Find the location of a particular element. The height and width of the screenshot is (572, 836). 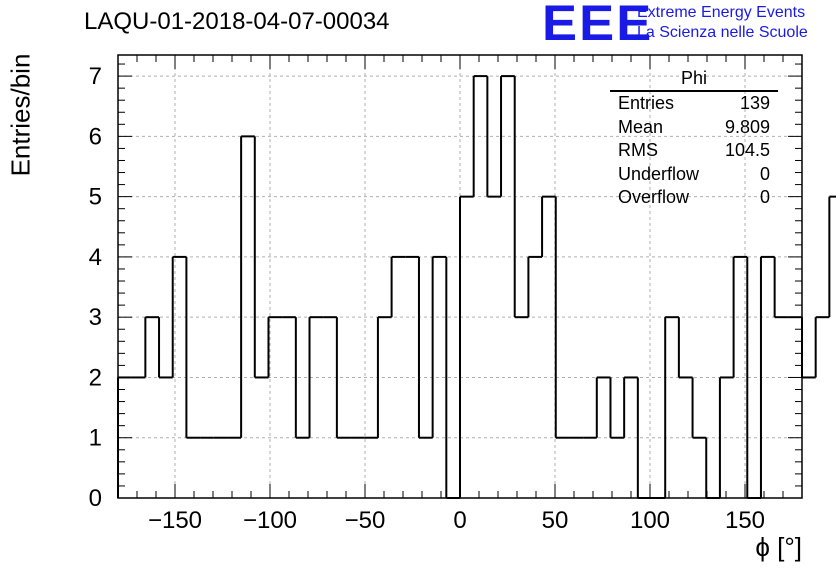

stats-row-entries: Entries 139 is located at coordinates (694, 104).